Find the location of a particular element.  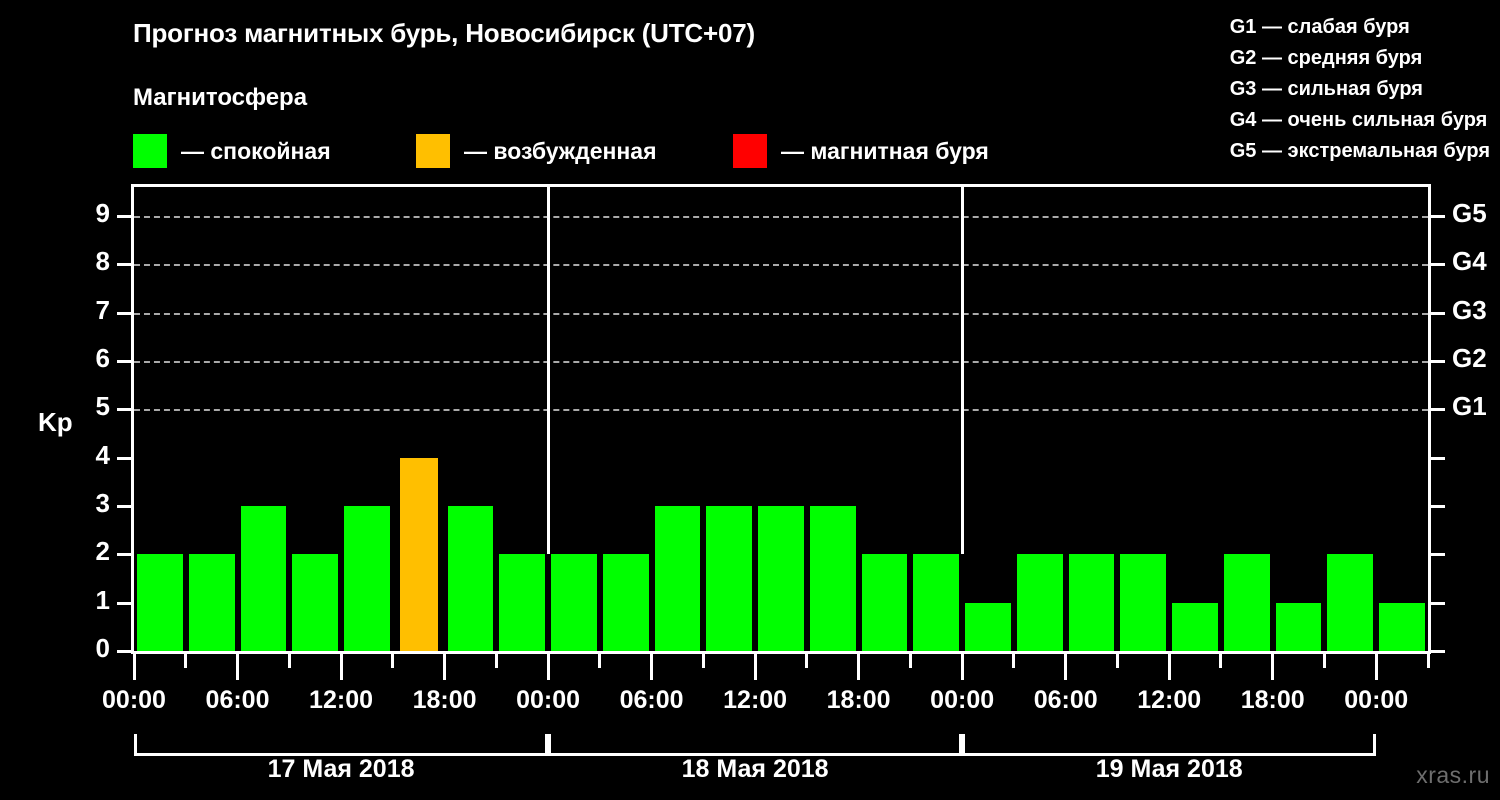

y-axis-tick-label: 2 is located at coordinates (102, 551).